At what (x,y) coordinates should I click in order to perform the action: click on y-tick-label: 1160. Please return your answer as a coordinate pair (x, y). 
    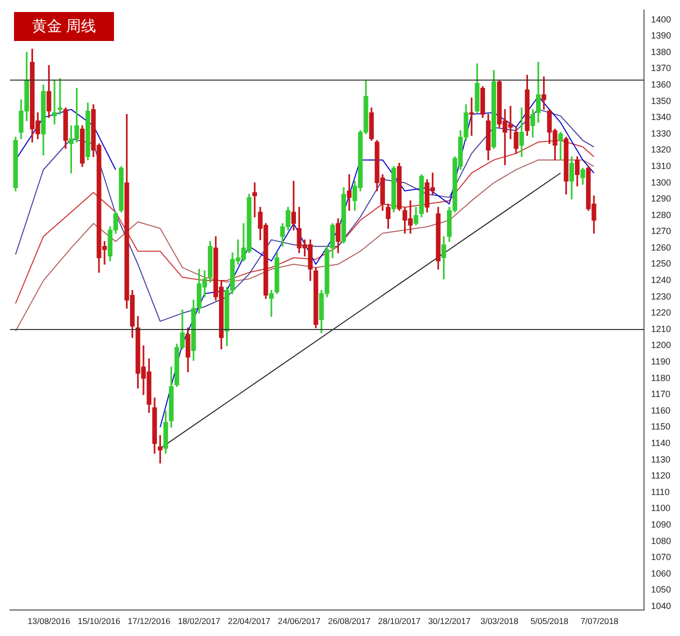
    Looking at the image, I should click on (660, 410).